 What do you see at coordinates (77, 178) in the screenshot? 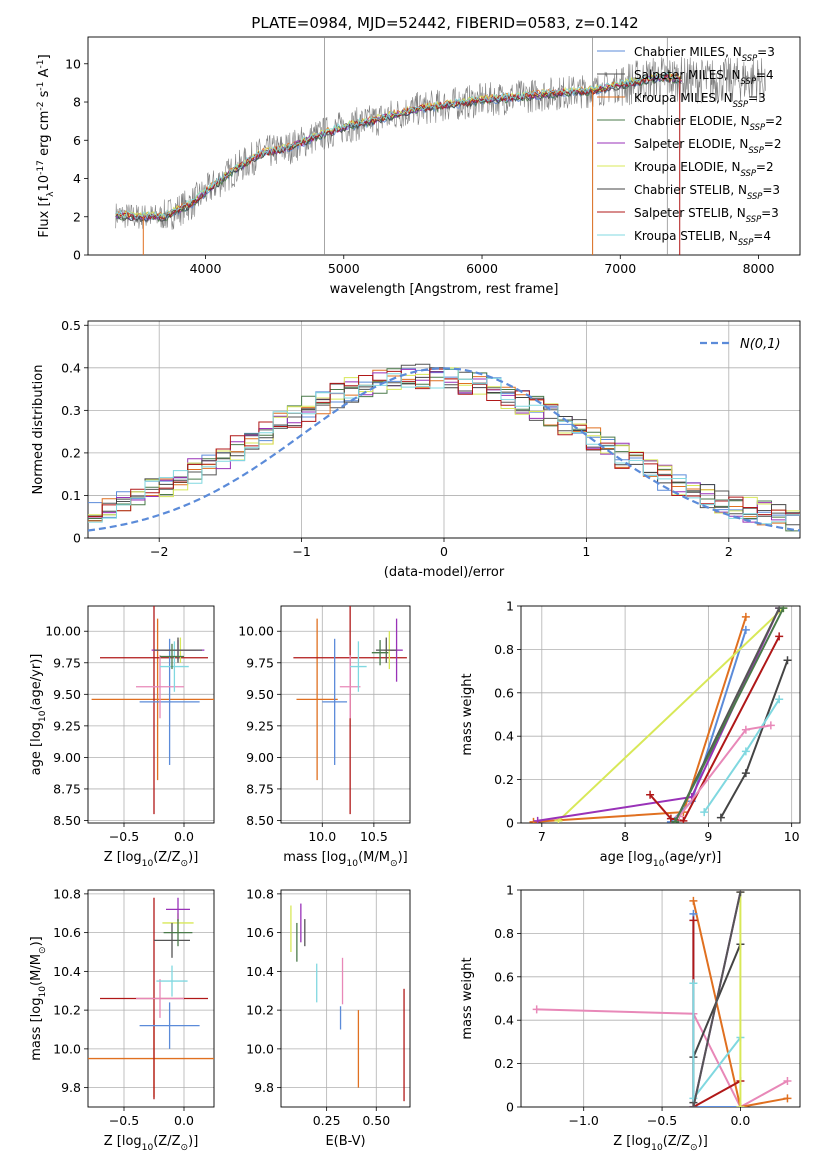
I see `y-tick-label: 4` at bounding box center [77, 178].